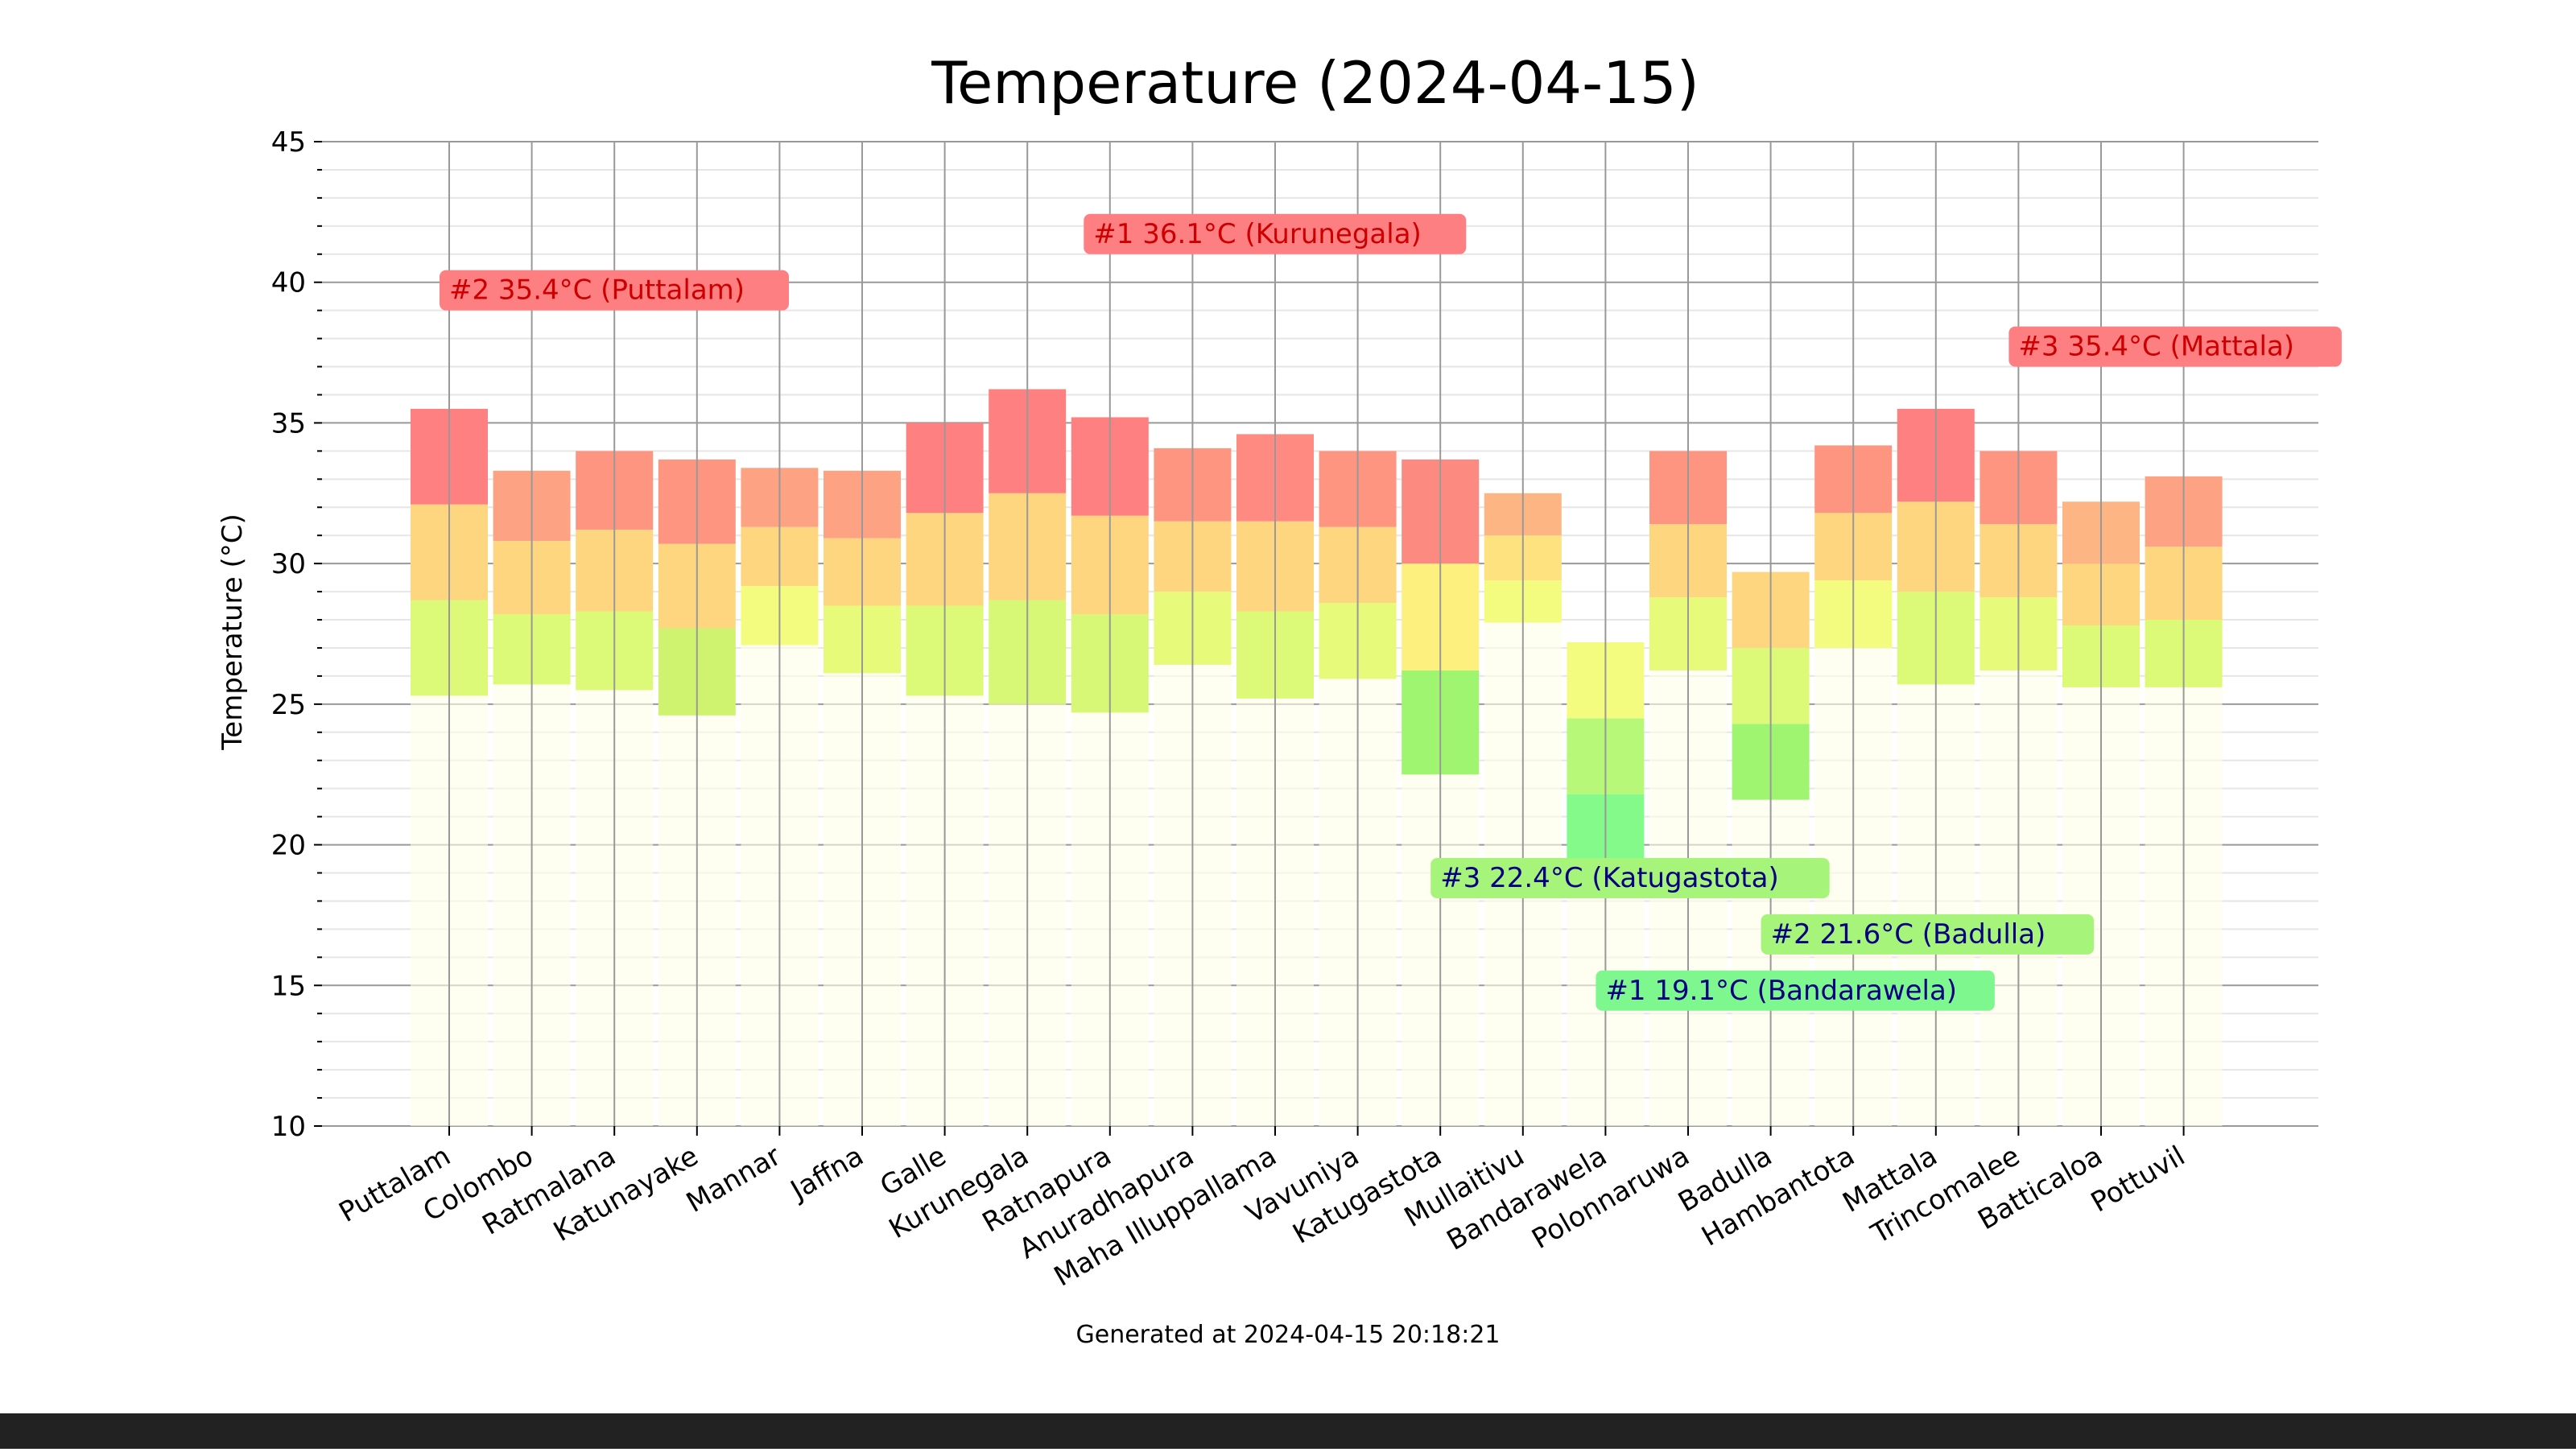 This screenshot has height=1452, width=2576. What do you see at coordinates (1257, 234) in the screenshot?
I see `annotation-label: #1 36.1°C (Kurunegala)` at bounding box center [1257, 234].